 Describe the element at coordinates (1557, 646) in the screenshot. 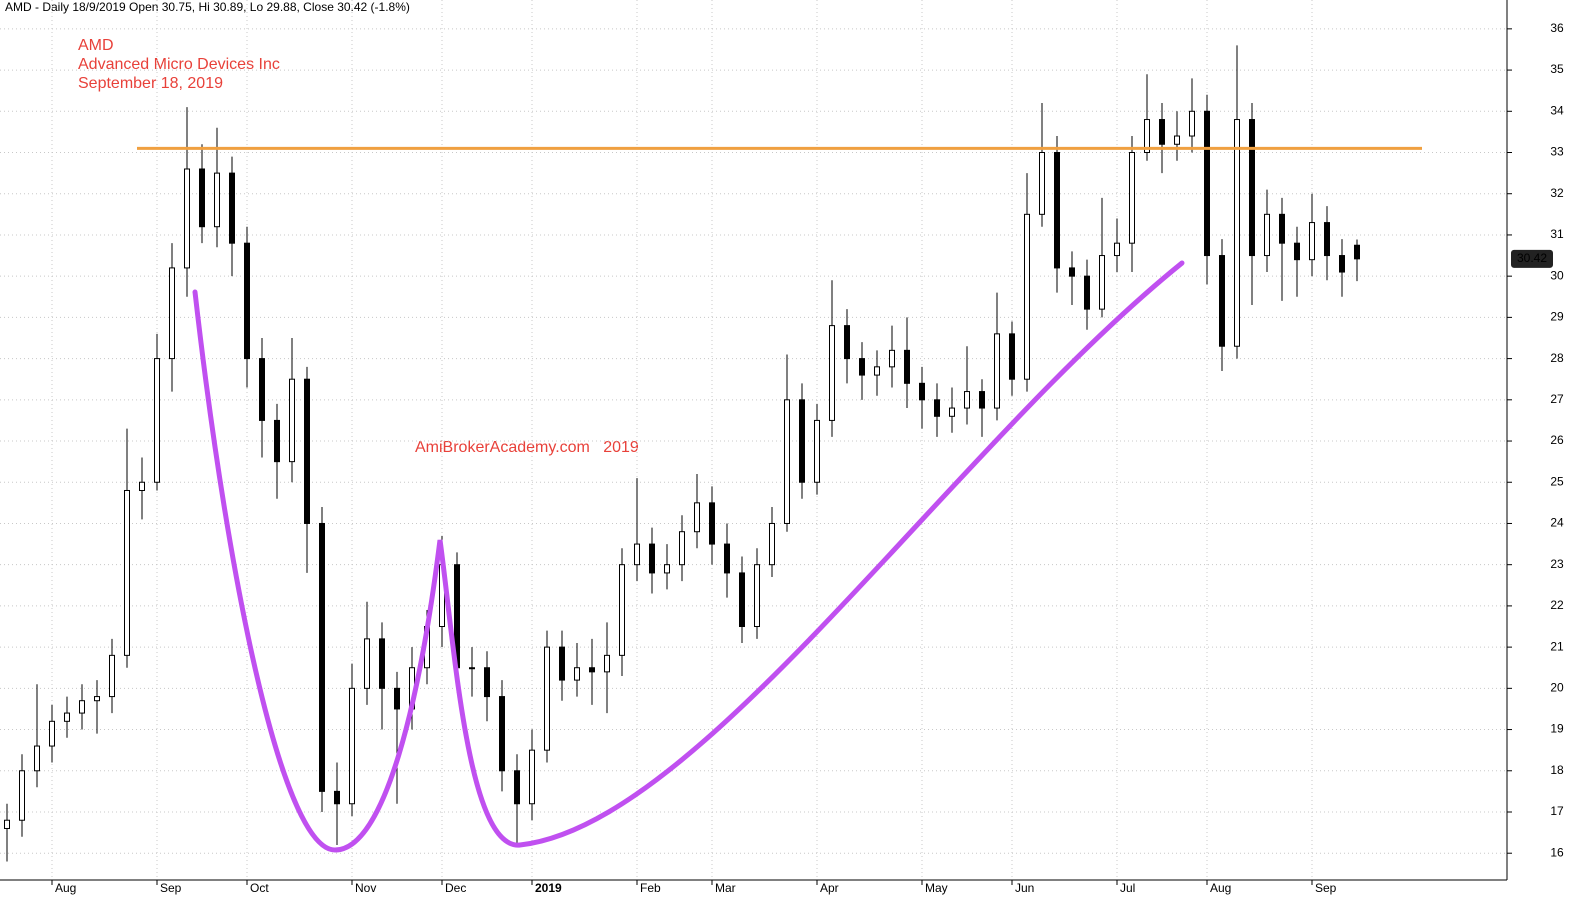

I see `y-tick-label: 21` at that location.